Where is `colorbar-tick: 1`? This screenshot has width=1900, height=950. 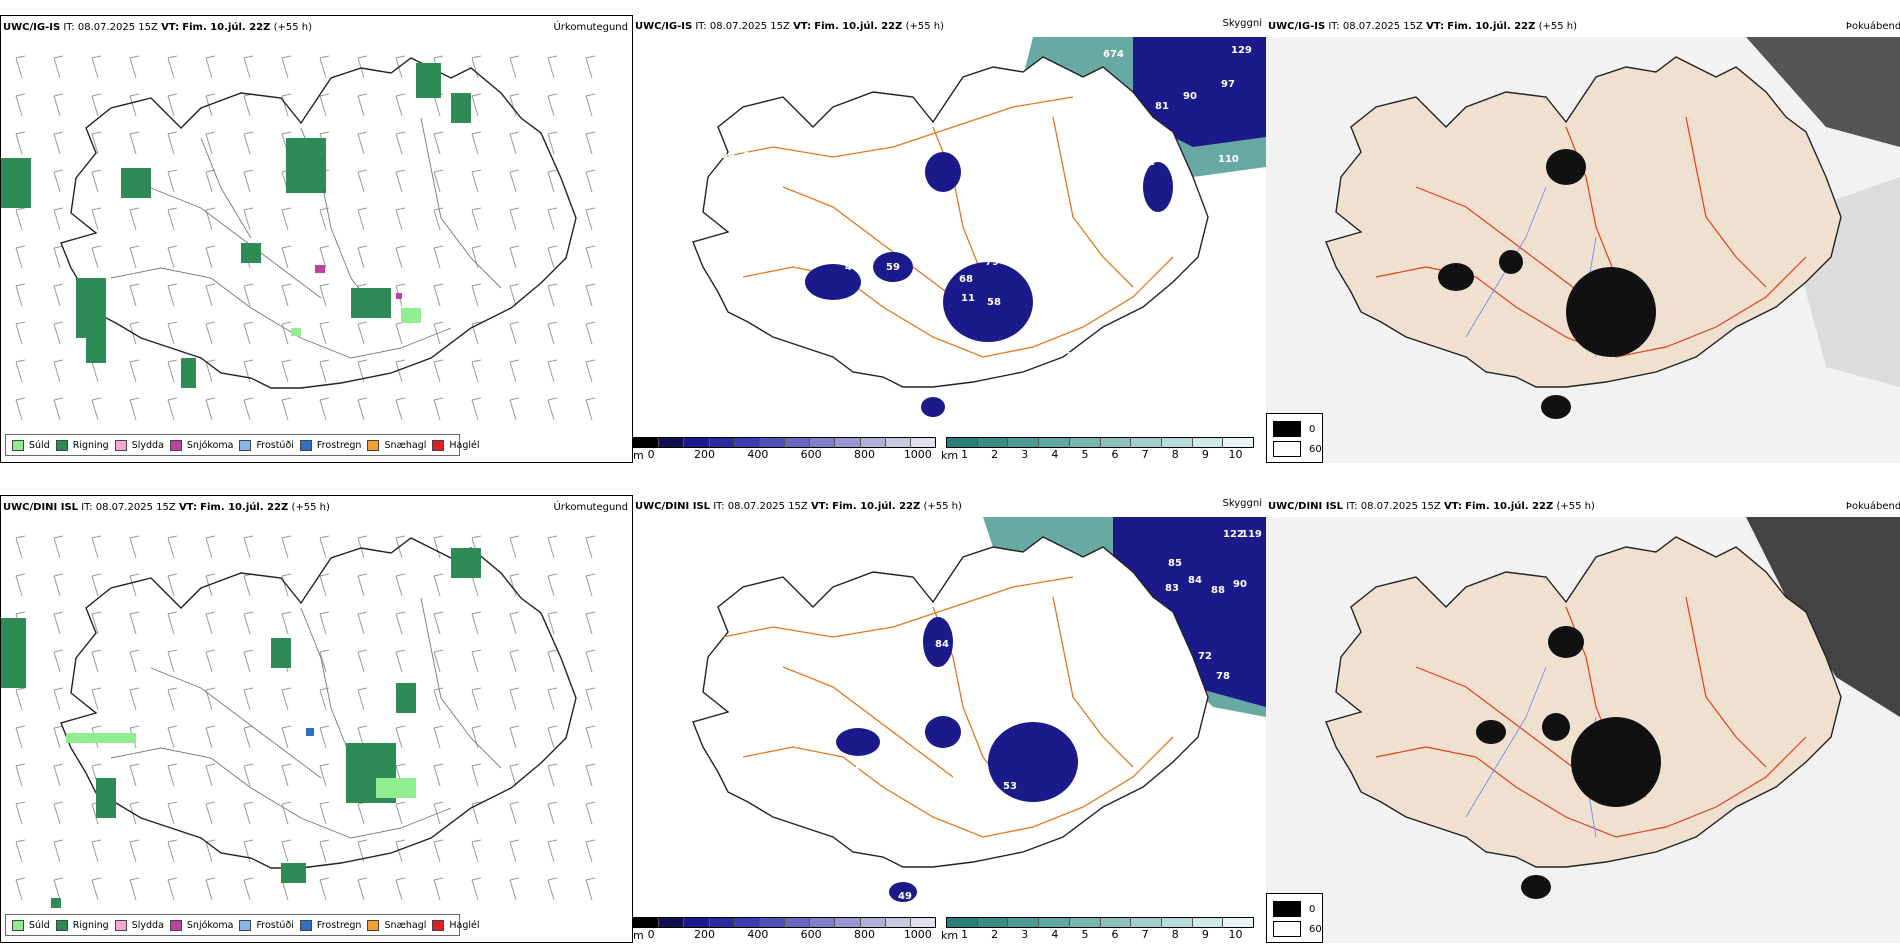
colorbar-tick: 1 is located at coordinates (964, 454).